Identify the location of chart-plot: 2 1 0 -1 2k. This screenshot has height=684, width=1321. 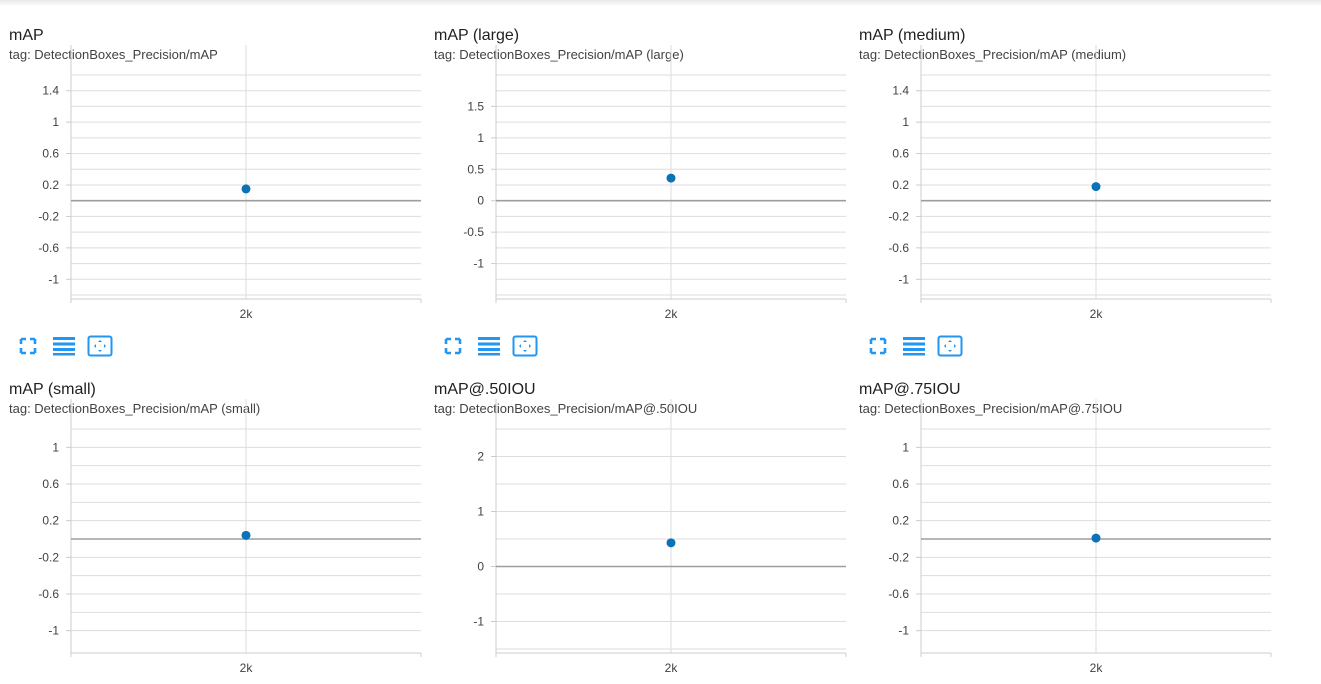
(637, 532).